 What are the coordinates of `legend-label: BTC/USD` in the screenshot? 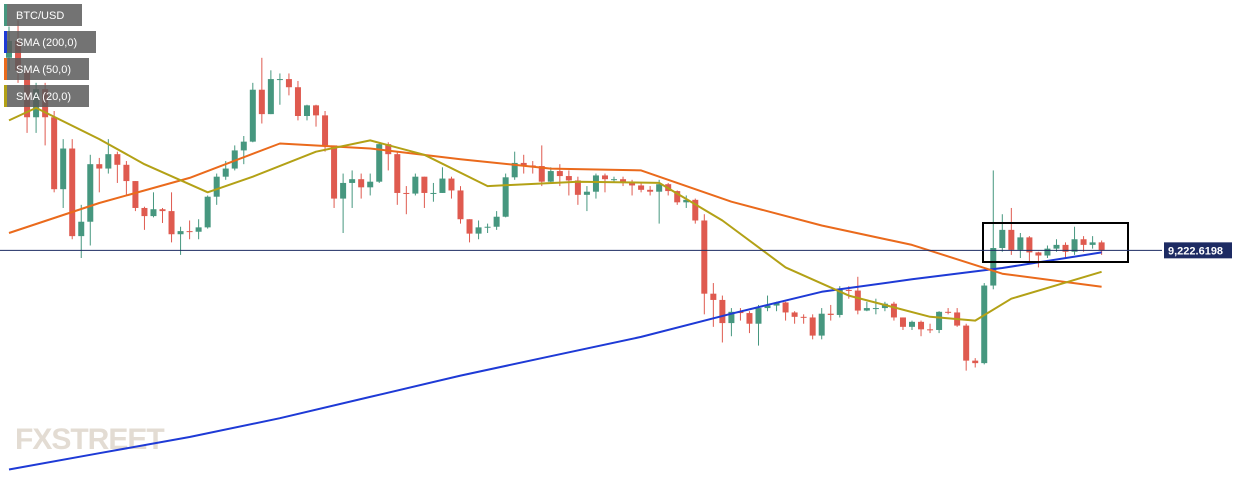 It's located at (40, 16).